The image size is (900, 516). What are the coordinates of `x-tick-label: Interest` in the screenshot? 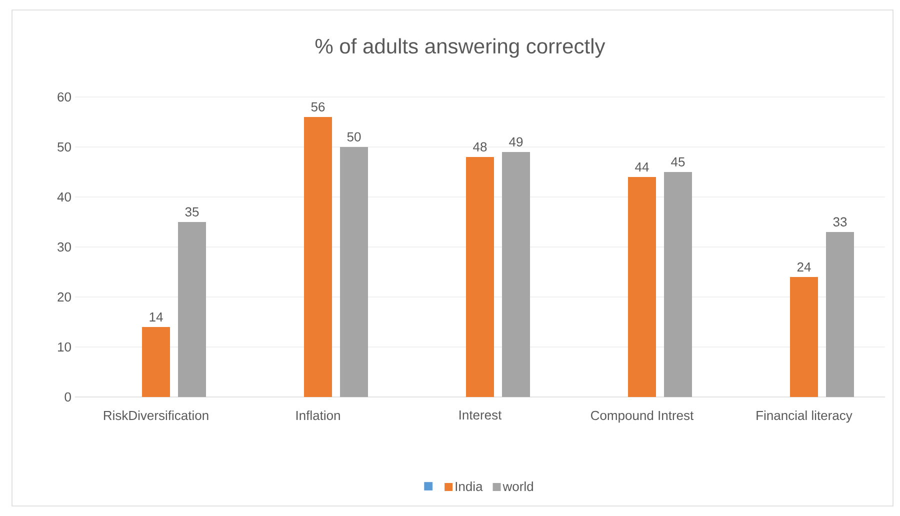 It's located at (481, 415).